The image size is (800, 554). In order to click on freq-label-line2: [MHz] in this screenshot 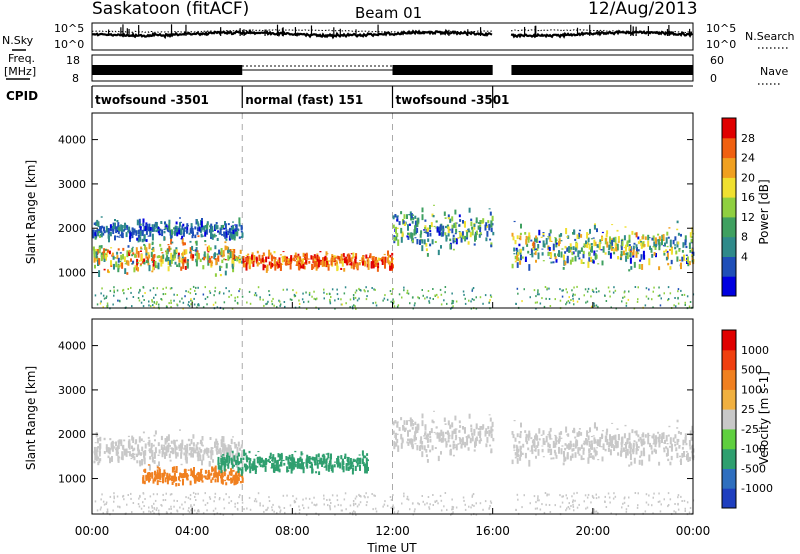, I will do `click(20, 71)`.